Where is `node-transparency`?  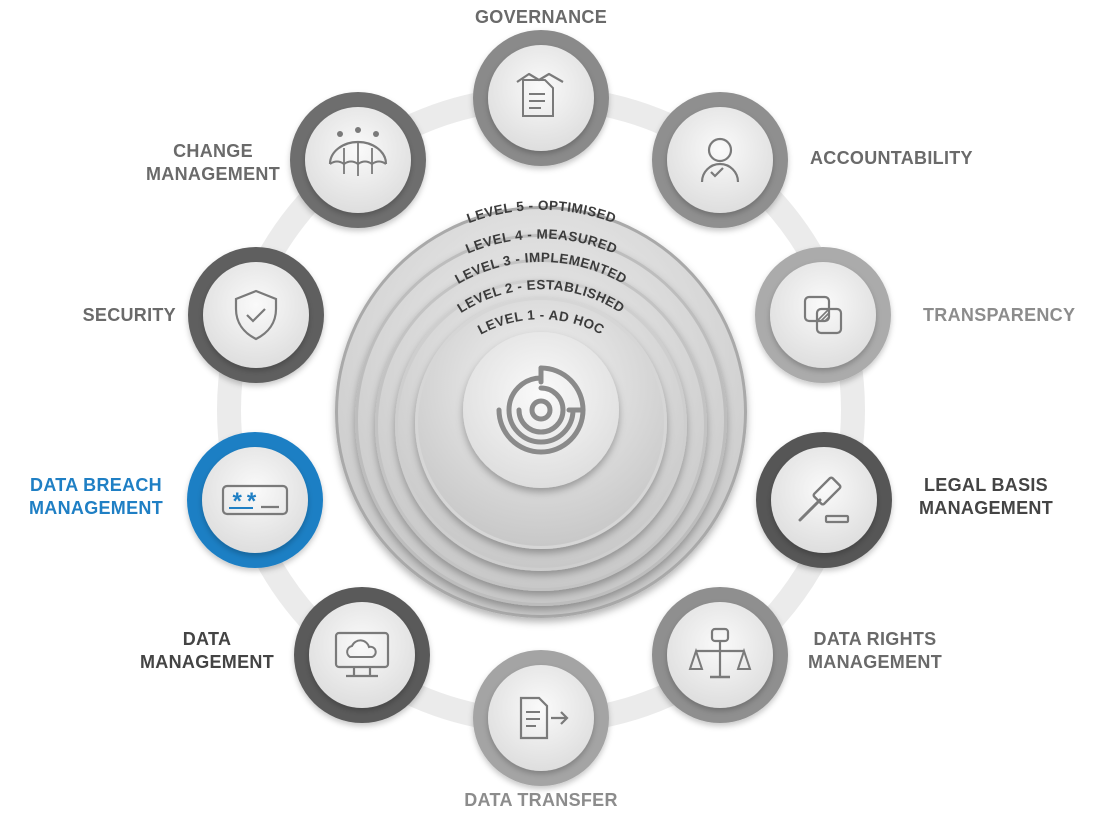 node-transparency is located at coordinates (823, 315).